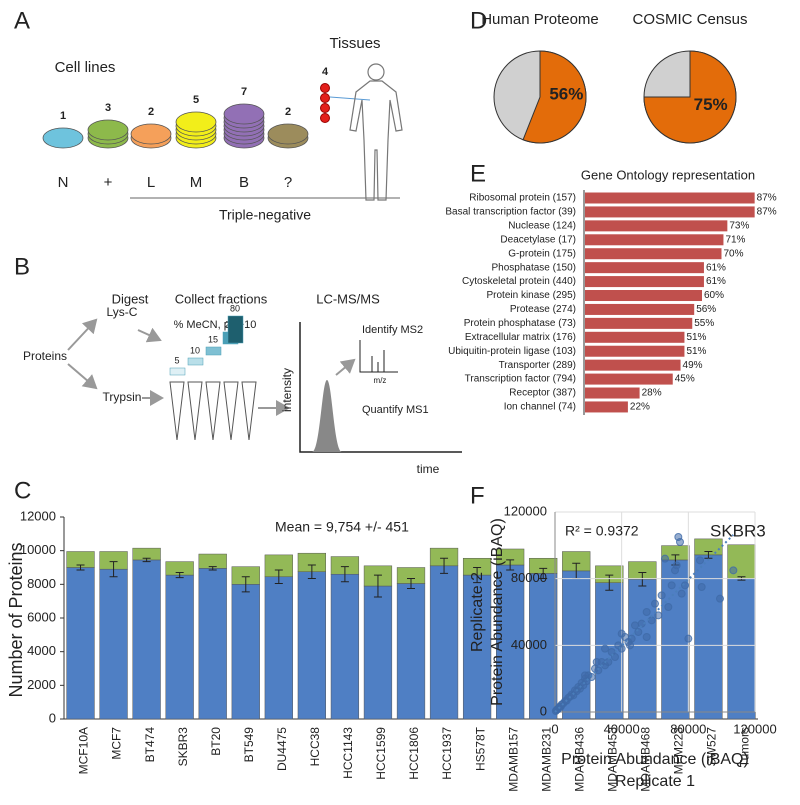  Describe the element at coordinates (85, 67) in the screenshot. I see `cell-lines-title: Cell lines` at that location.